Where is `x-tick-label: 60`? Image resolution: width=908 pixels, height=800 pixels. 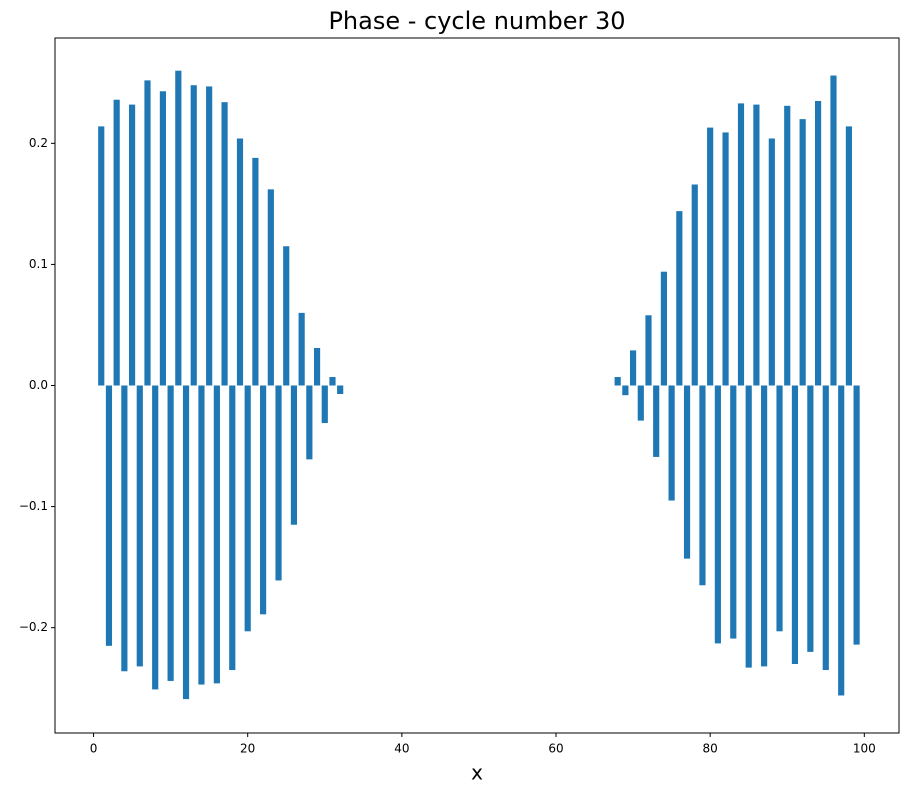 x-tick-label: 60 is located at coordinates (555, 749).